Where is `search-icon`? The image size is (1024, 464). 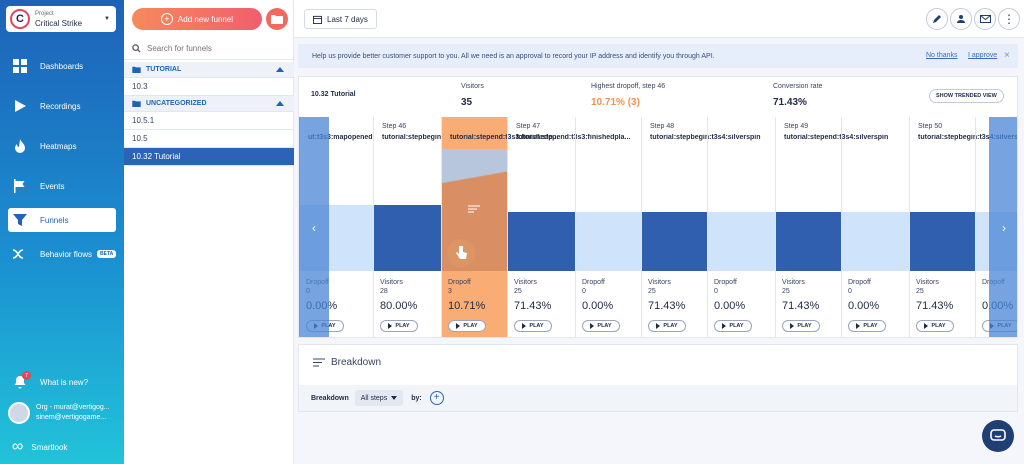 search-icon is located at coordinates (136, 48).